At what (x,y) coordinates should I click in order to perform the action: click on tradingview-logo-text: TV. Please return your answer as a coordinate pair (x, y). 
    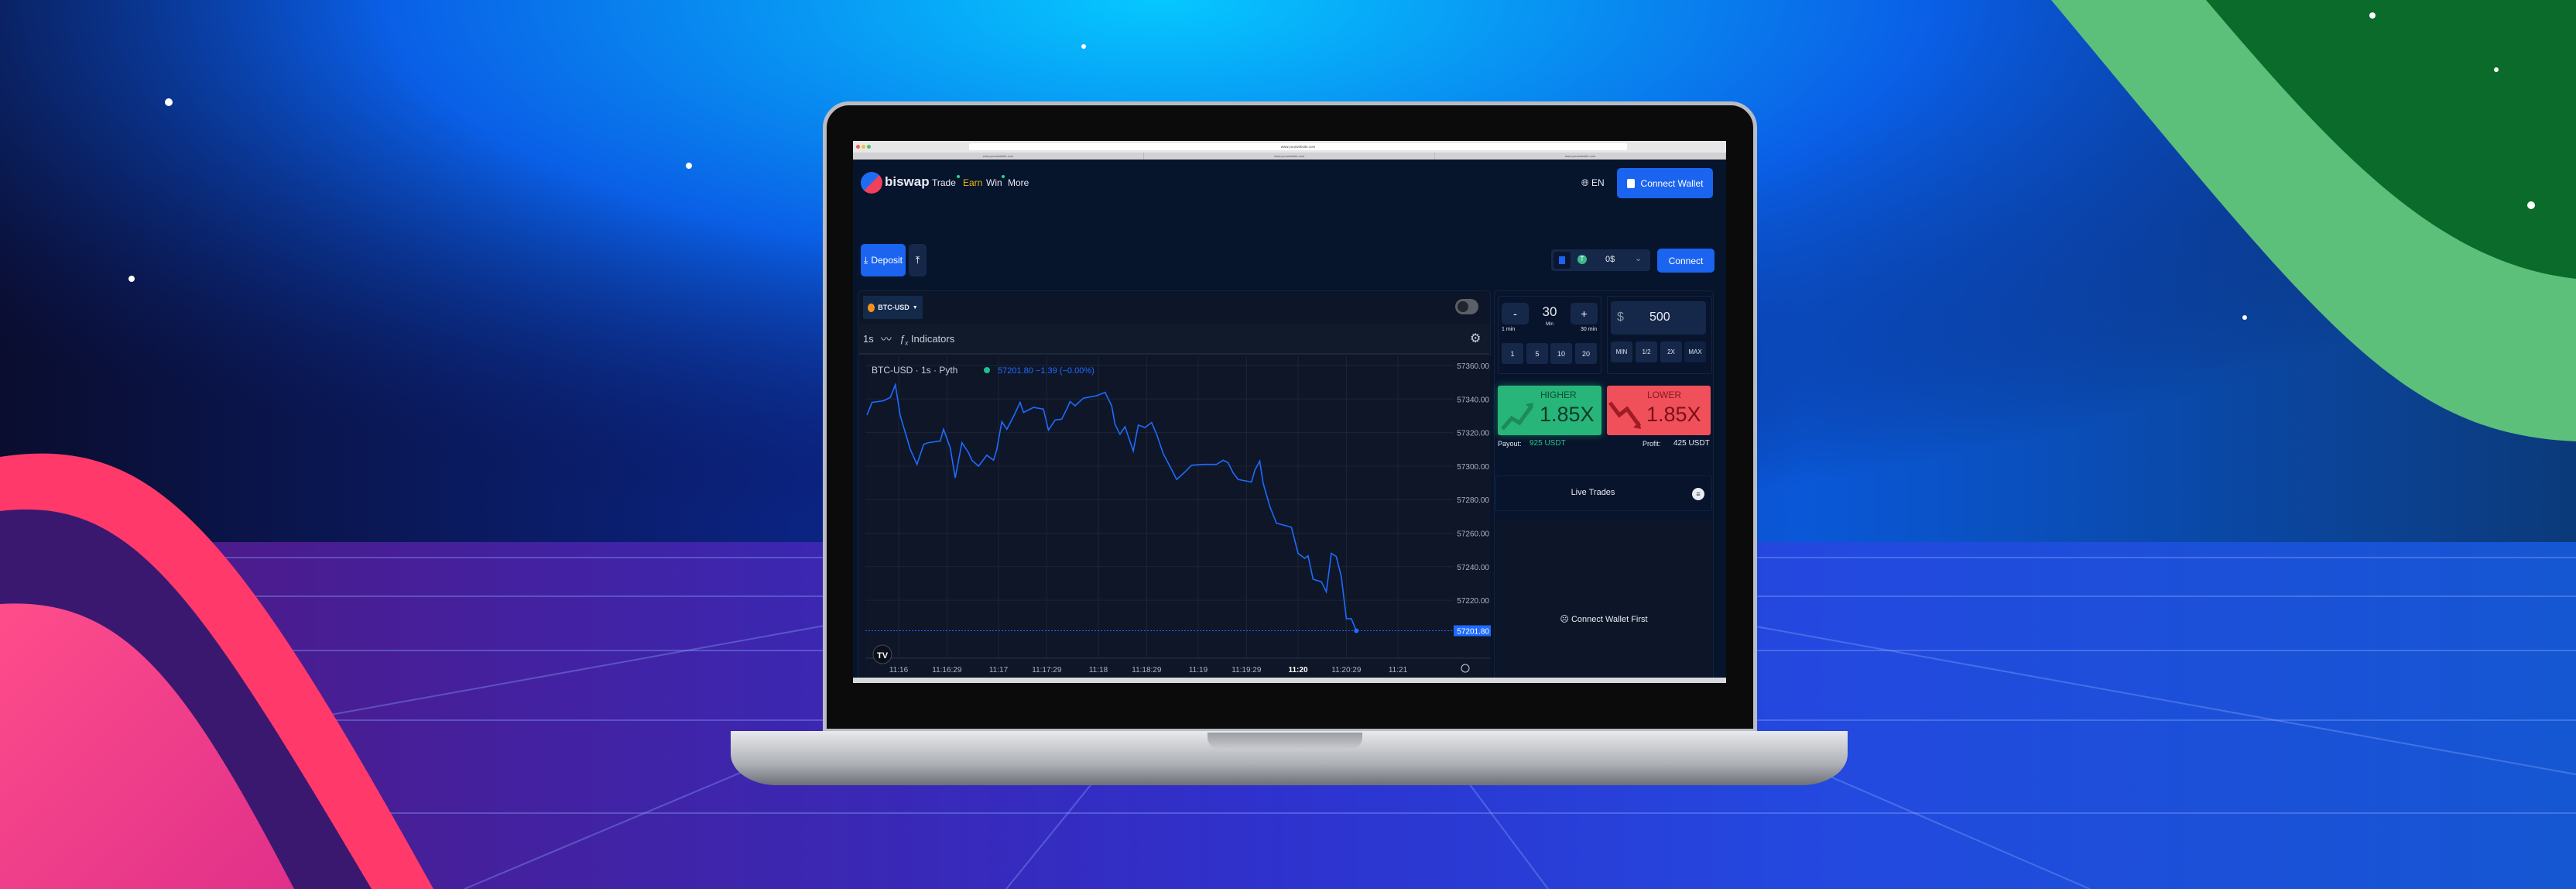
    Looking at the image, I should click on (883, 656).